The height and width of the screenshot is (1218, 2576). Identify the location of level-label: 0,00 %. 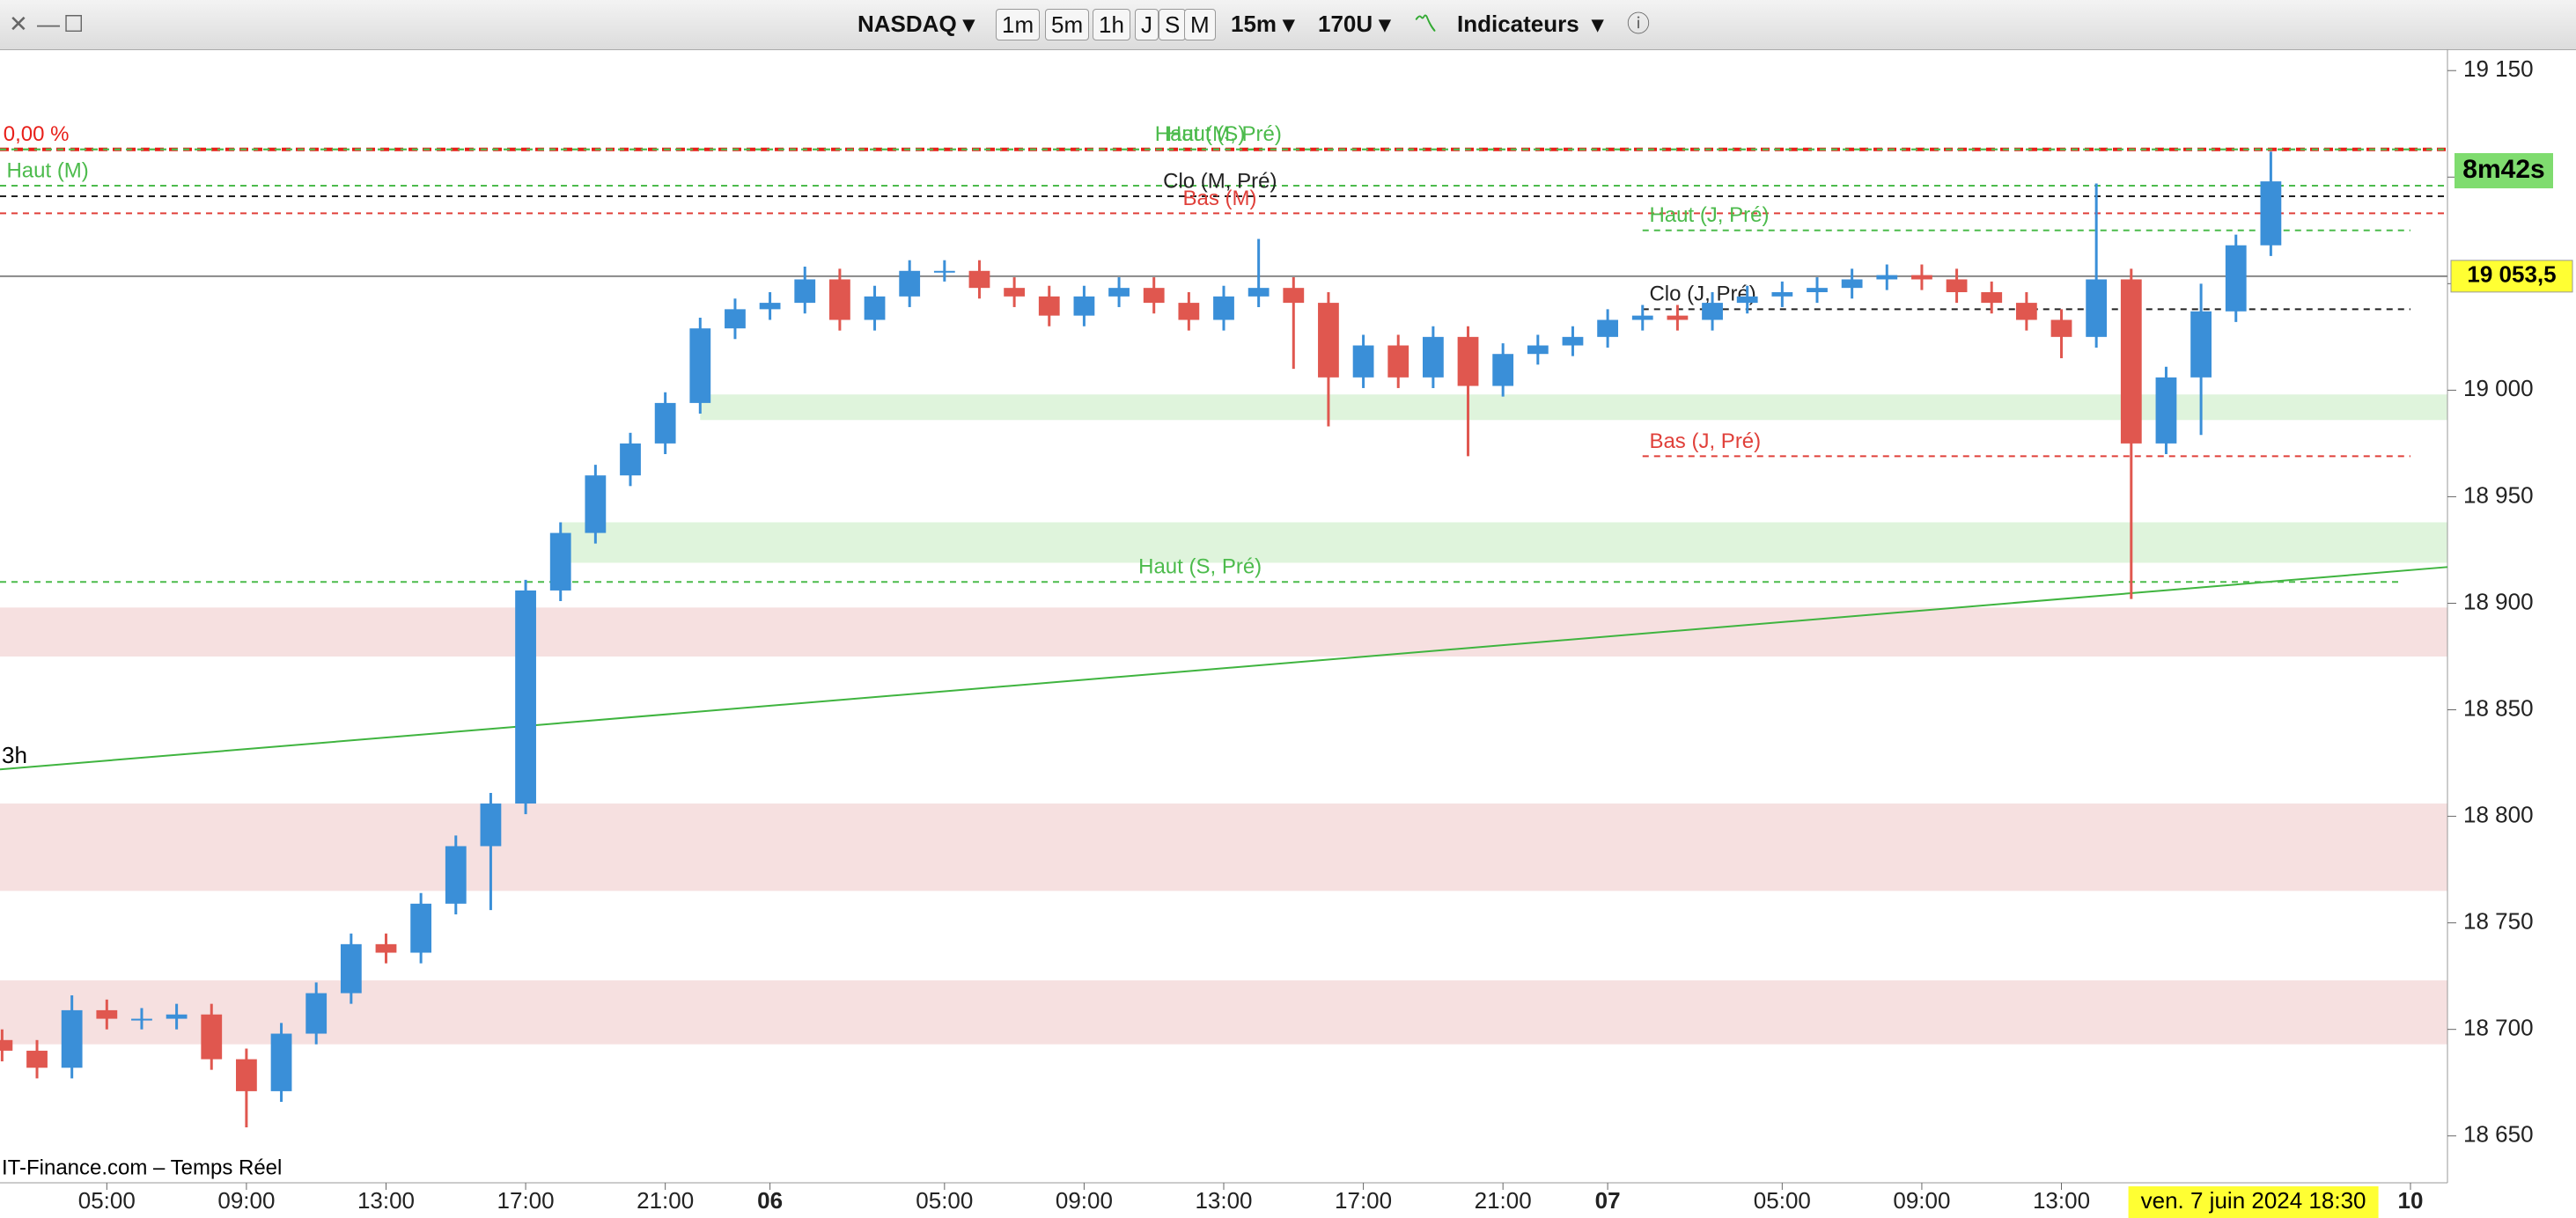
(37, 134).